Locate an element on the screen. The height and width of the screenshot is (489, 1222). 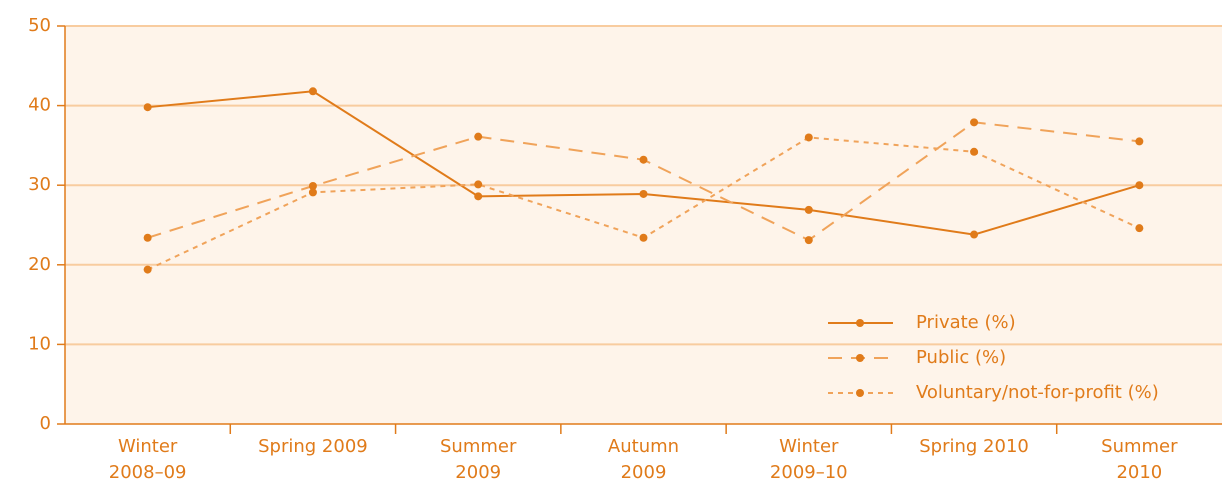
y-tick-label: 10 is located at coordinates (39, 343).